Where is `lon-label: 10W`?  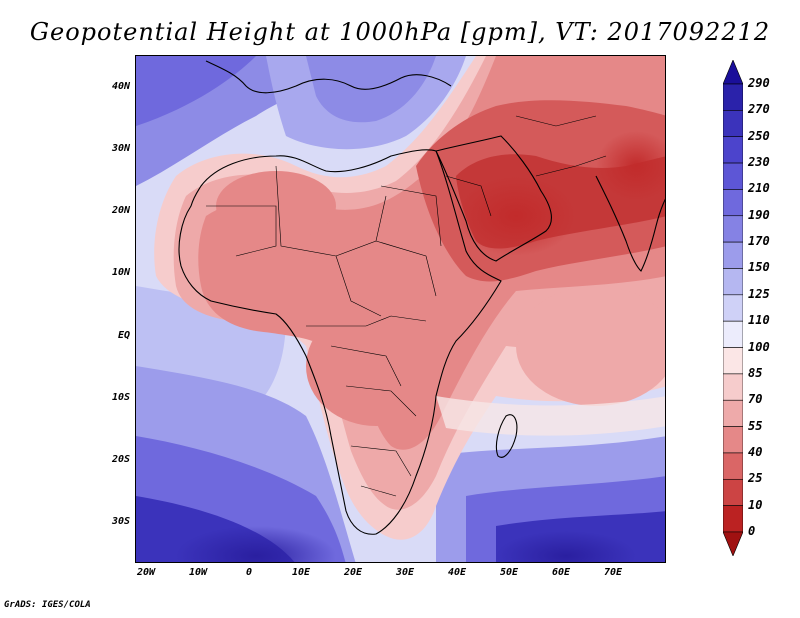
lon-label: 10W is located at coordinates (198, 572).